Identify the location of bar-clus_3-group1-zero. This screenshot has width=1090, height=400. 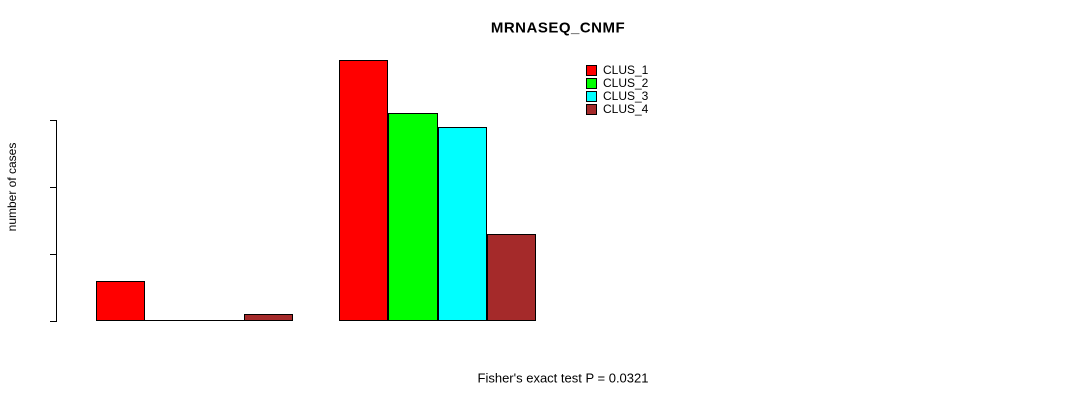
(219, 320).